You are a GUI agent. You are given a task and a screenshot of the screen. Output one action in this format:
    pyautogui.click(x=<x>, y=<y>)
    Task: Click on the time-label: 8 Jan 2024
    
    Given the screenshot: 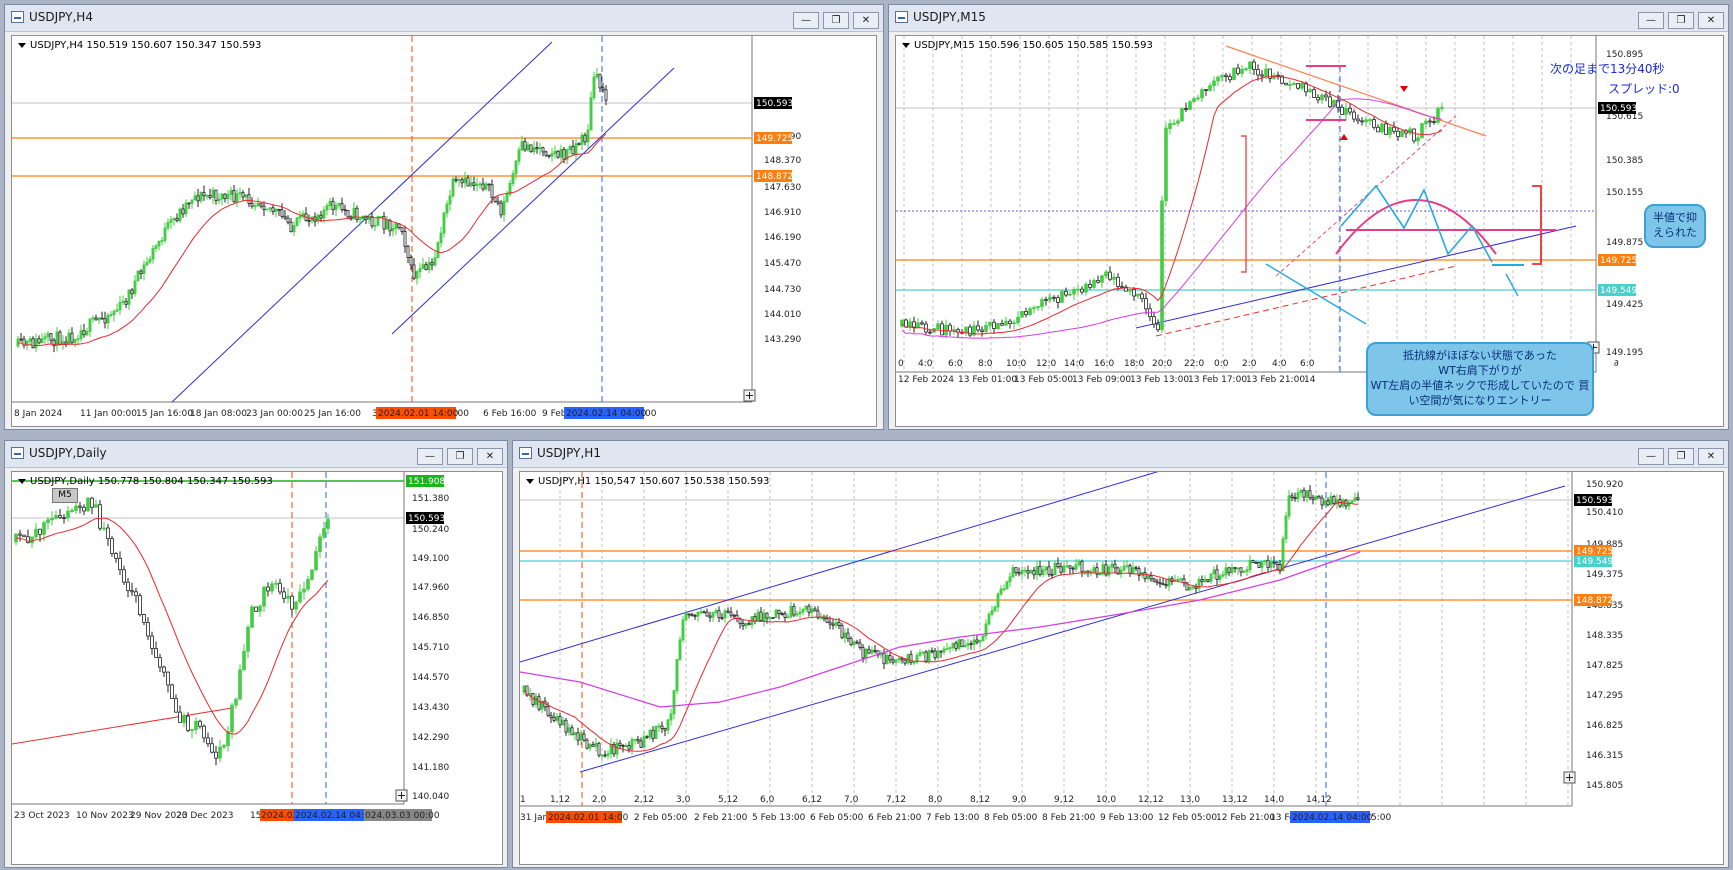 What is the action you would take?
    pyautogui.click(x=38, y=414)
    